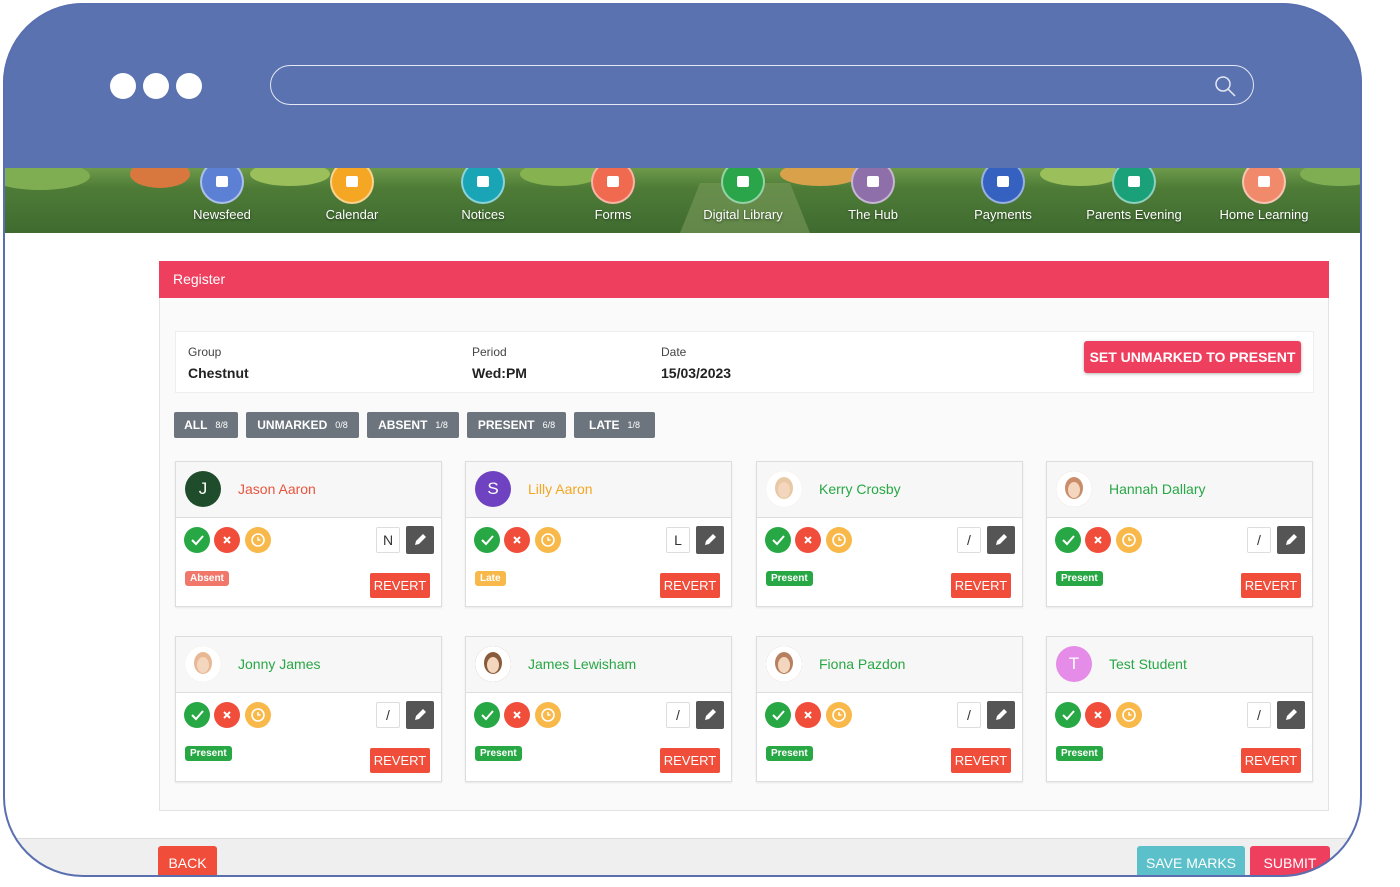 The height and width of the screenshot is (887, 1400). I want to click on filter-button: ABSENT 1/8, so click(413, 425).